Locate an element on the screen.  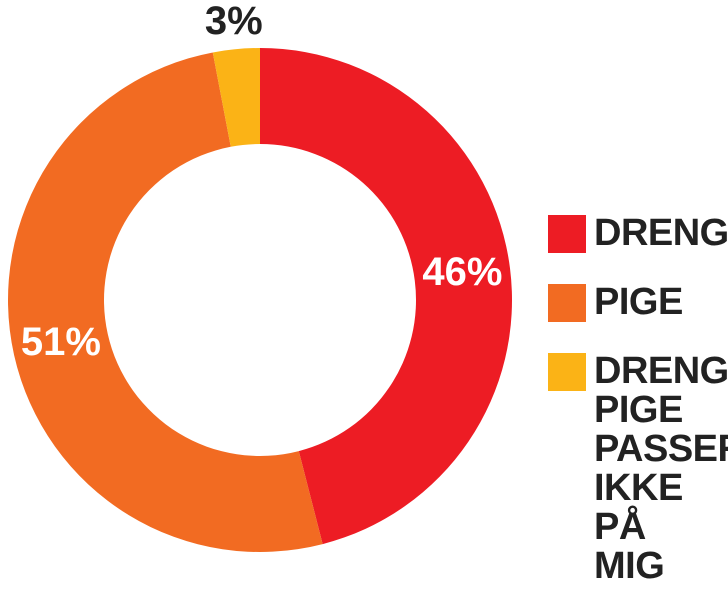
legend-item-passer-ikke: DRENG/ PIGE PASSER IKKE PÅ MIG is located at coordinates (638, 468).